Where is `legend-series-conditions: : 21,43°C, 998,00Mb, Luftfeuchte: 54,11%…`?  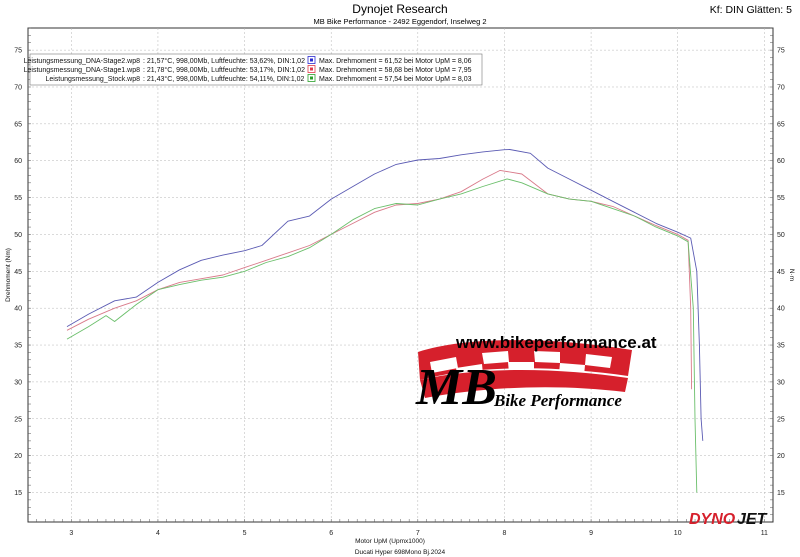
legend-series-conditions: : 21,43°C, 998,00Mb, Luftfeuchte: 54,11%… is located at coordinates (224, 79).